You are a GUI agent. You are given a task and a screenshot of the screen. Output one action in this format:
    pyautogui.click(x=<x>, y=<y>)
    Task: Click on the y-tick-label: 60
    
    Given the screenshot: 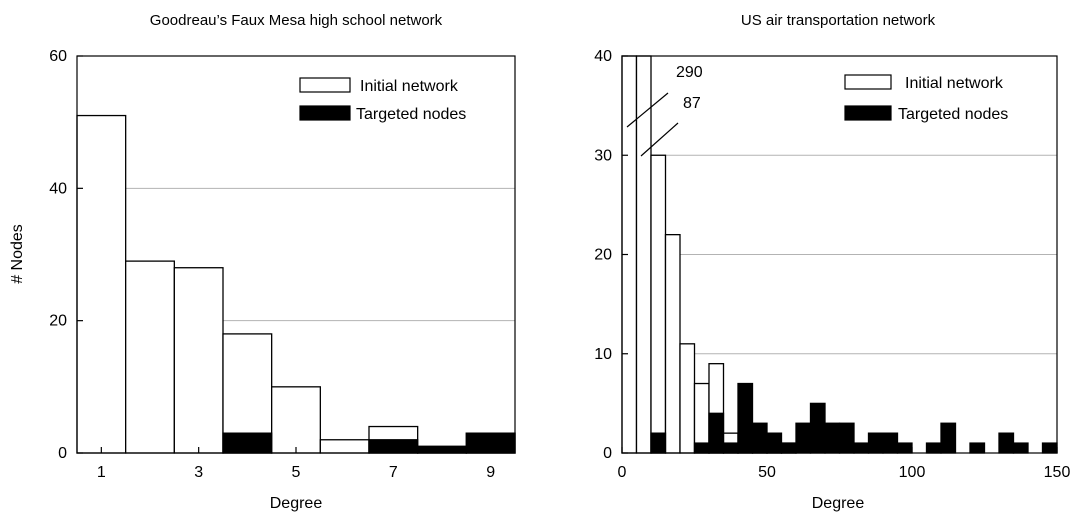 What is the action you would take?
    pyautogui.click(x=58, y=56)
    